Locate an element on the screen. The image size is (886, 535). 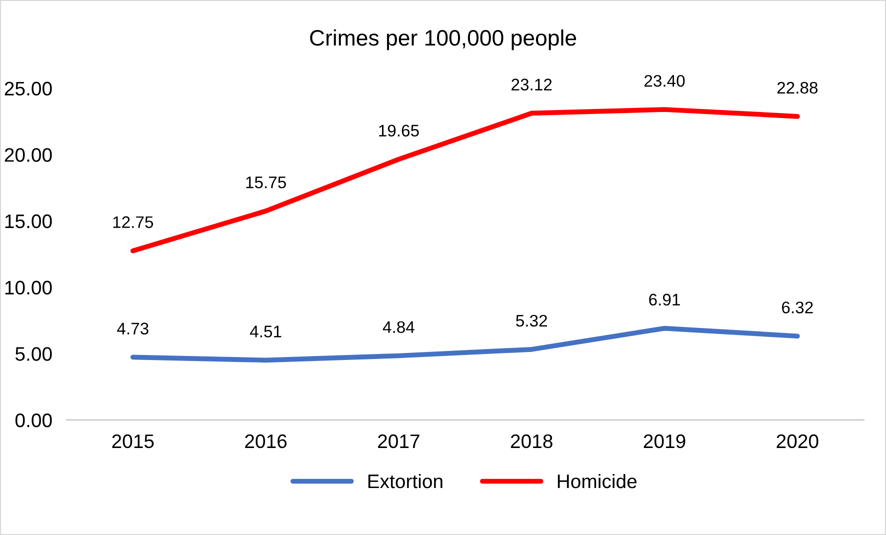
data-label: 4.84 is located at coordinates (398, 327).